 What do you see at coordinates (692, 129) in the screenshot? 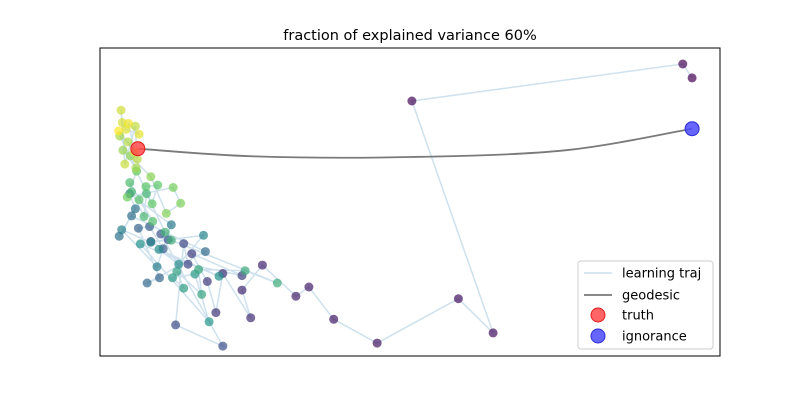
I see `ignorance-marker` at bounding box center [692, 129].